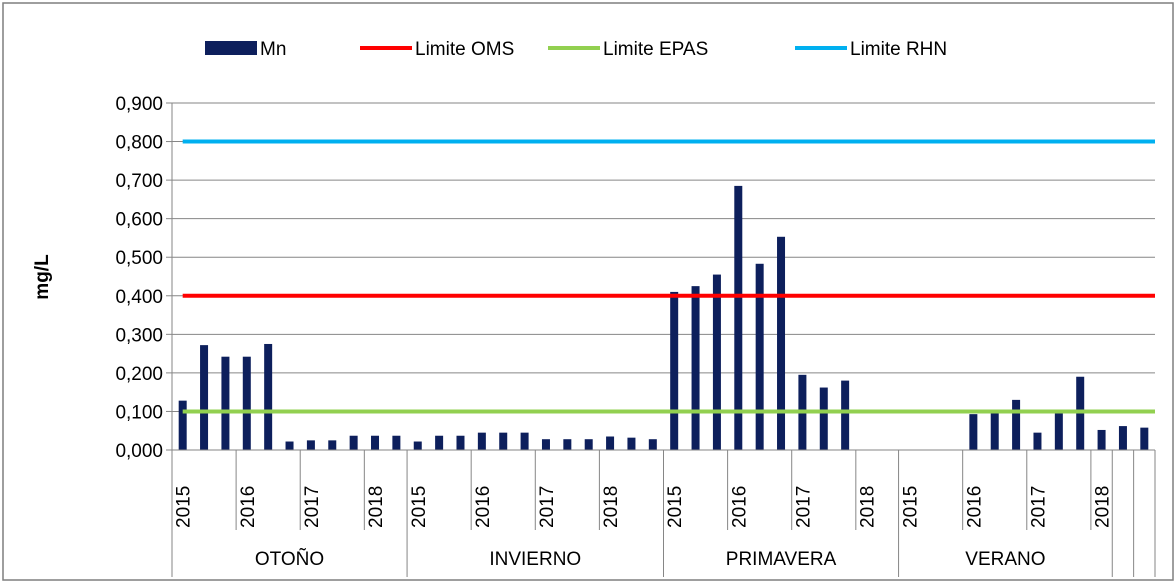 This screenshot has height=583, width=1176. Describe the element at coordinates (42, 277) in the screenshot. I see `y-axis-label: mg/L` at that location.